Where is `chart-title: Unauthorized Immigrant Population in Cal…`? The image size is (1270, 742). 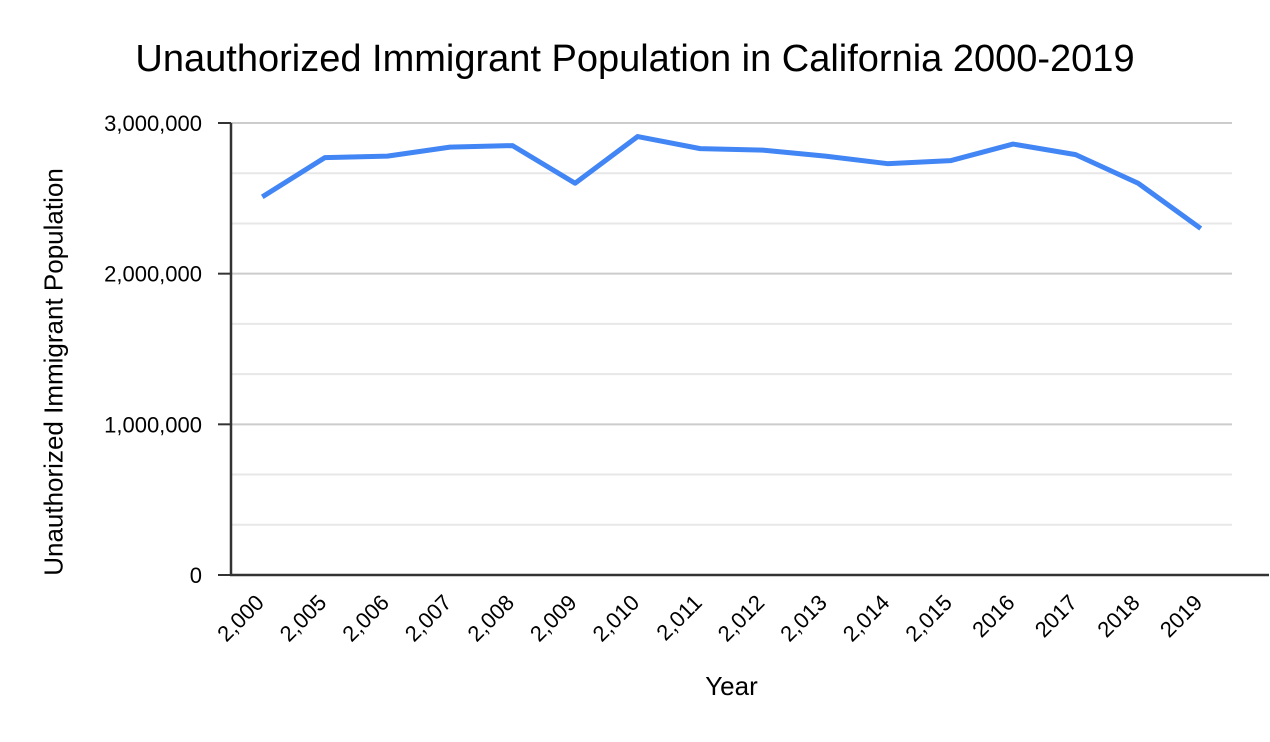
chart-title: Unauthorized Immigrant Population in Cal… is located at coordinates (635, 59).